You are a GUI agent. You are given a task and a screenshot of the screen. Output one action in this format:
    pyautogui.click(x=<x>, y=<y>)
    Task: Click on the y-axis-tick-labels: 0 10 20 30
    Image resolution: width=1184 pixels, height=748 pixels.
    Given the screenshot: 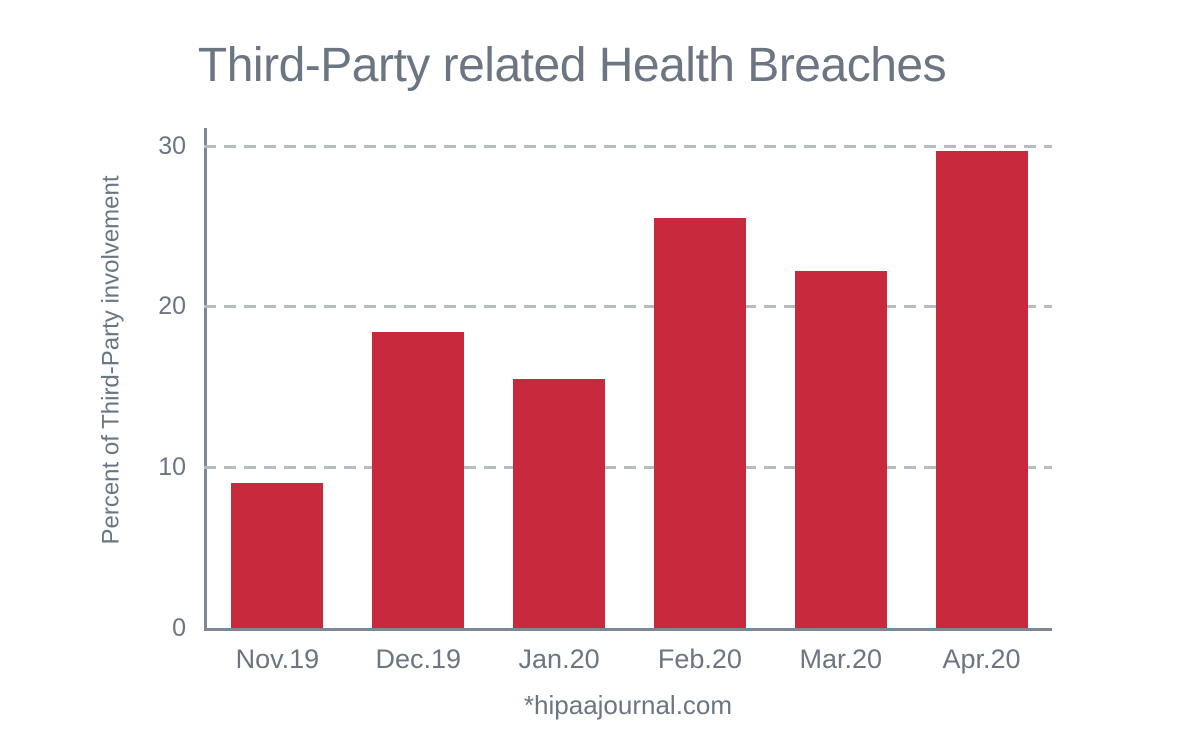 What is the action you would take?
    pyautogui.click(x=141, y=385)
    